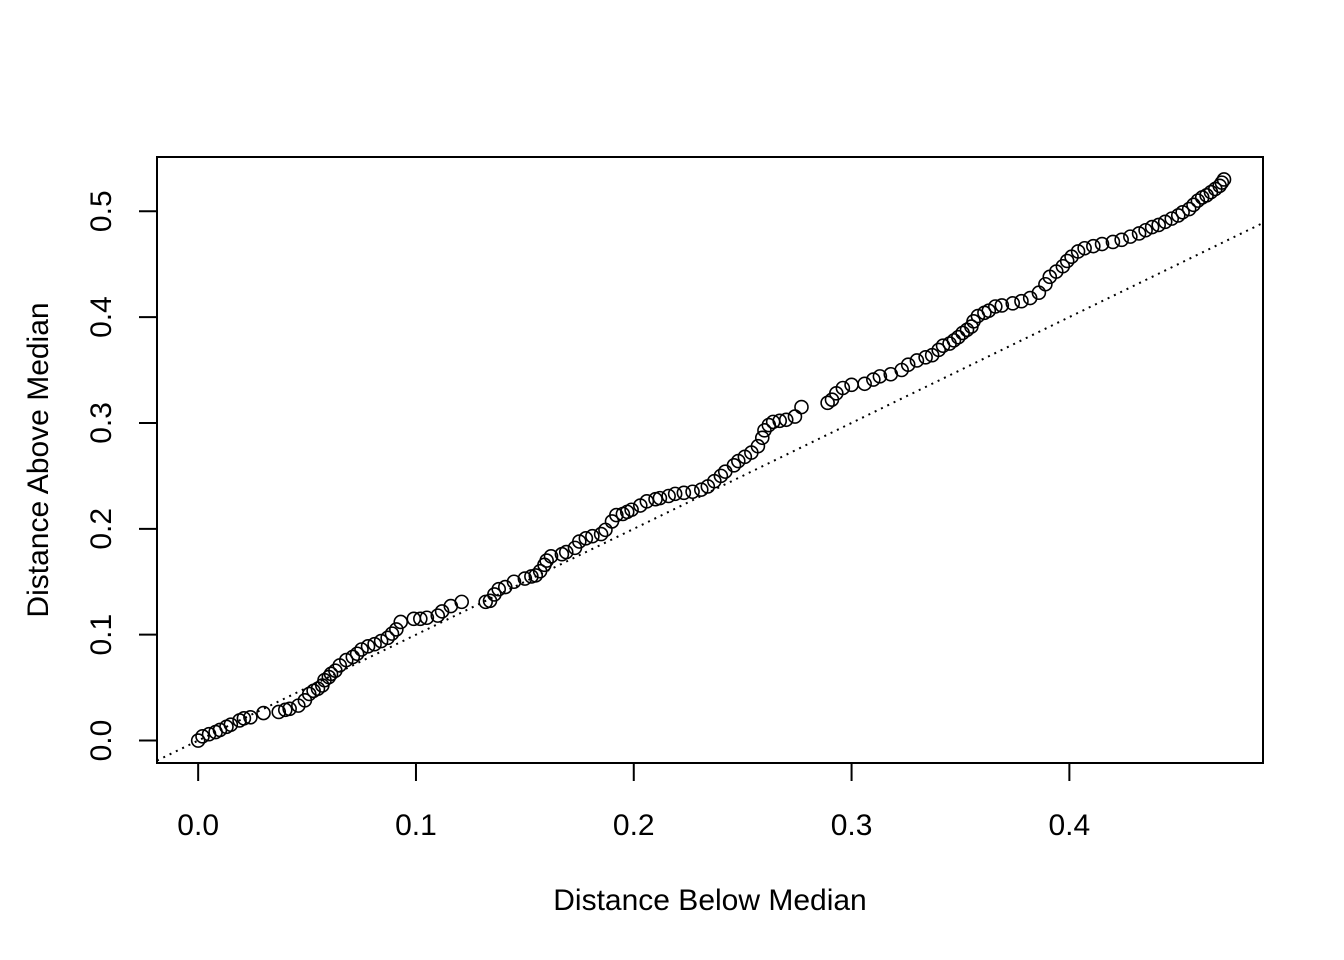 Image resolution: width=1344 pixels, height=960 pixels. What do you see at coordinates (101, 741) in the screenshot?
I see `y-tick-label: 0.0` at bounding box center [101, 741].